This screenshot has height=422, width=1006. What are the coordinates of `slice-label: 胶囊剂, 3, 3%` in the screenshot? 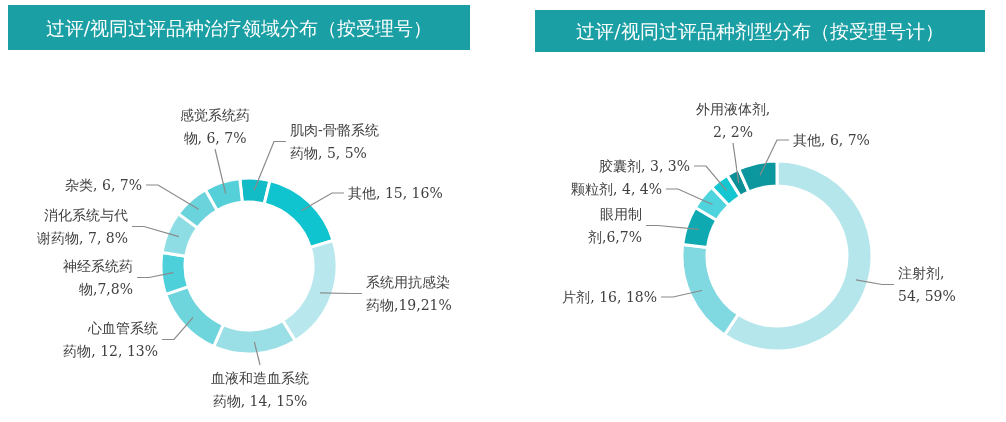 It's located at (644, 166).